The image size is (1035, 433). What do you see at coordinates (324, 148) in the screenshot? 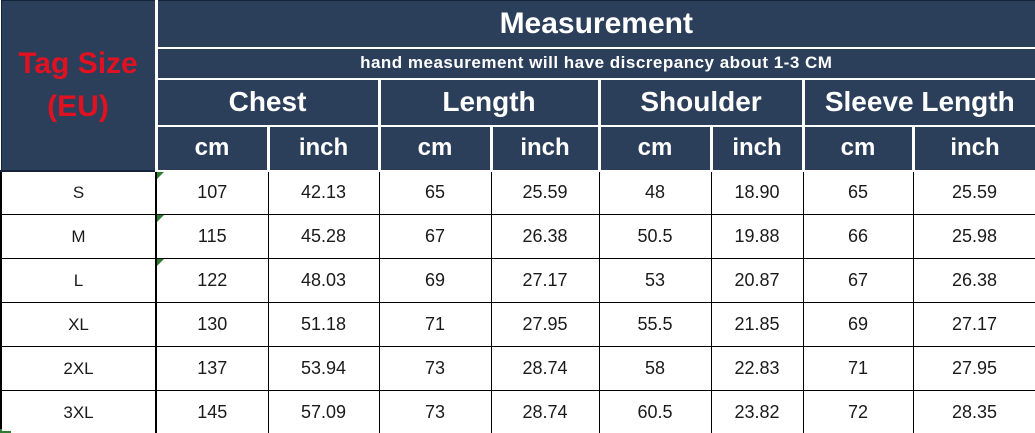
I see `unit-header-chest-inch: inch` at bounding box center [324, 148].